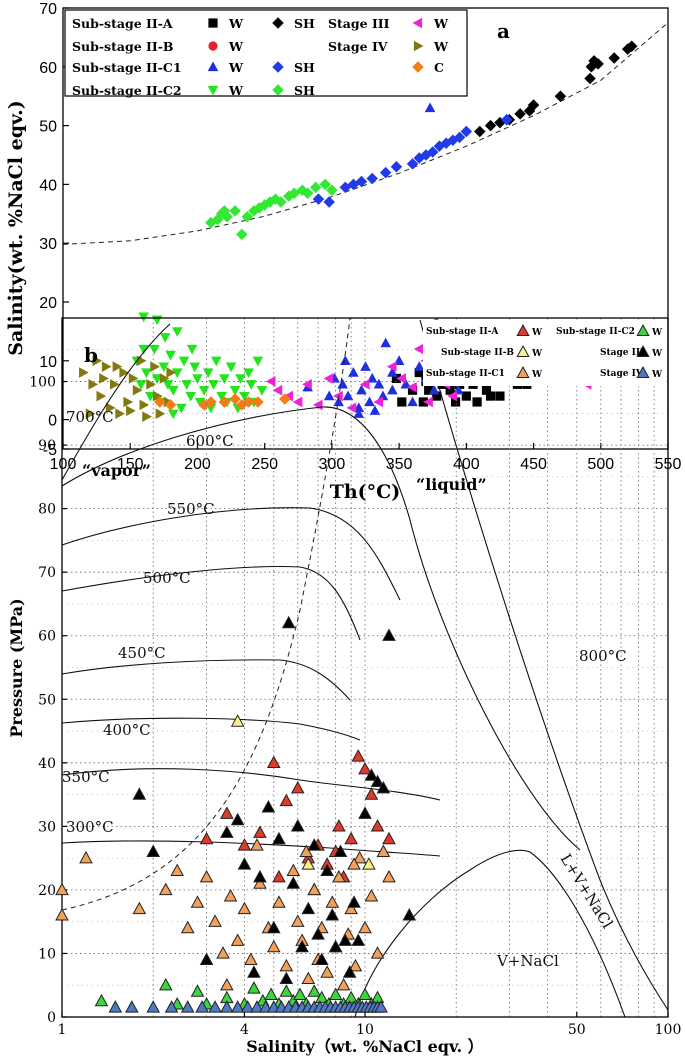 This screenshot has height=1059, width=685. What do you see at coordinates (399, 464) in the screenshot?
I see `panel-a-xtick-label: 350` at bounding box center [399, 464].